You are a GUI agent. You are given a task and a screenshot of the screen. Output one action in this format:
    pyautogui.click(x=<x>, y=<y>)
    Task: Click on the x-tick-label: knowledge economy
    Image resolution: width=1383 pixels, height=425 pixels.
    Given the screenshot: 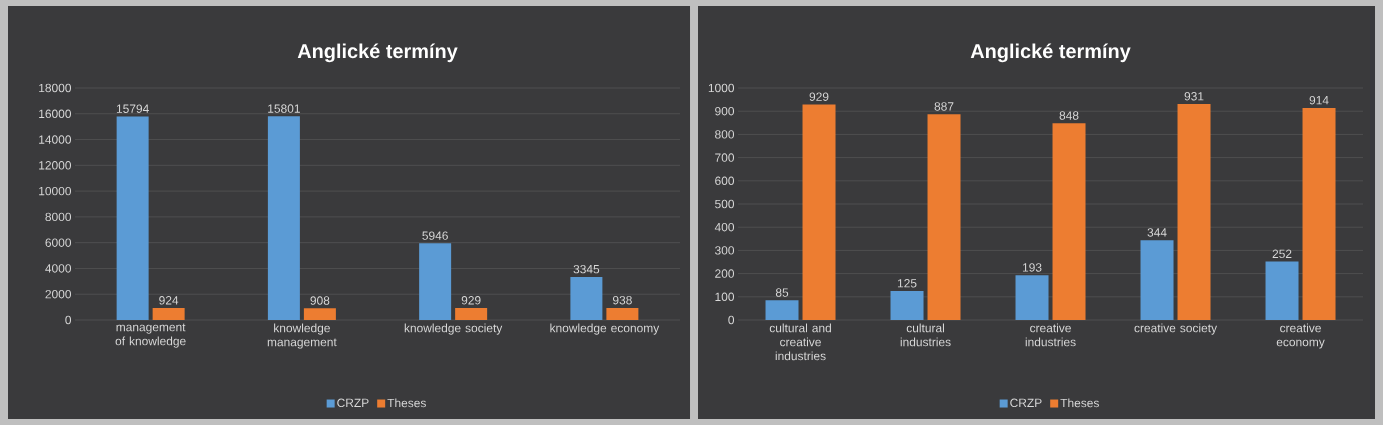 What is the action you would take?
    pyautogui.click(x=605, y=329)
    